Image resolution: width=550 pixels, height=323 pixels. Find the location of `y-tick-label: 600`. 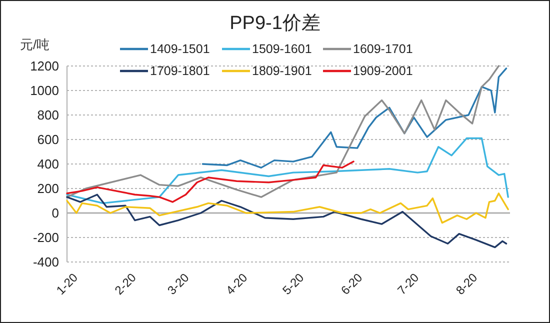

y-tick-label: 600 is located at coordinates (48, 139).